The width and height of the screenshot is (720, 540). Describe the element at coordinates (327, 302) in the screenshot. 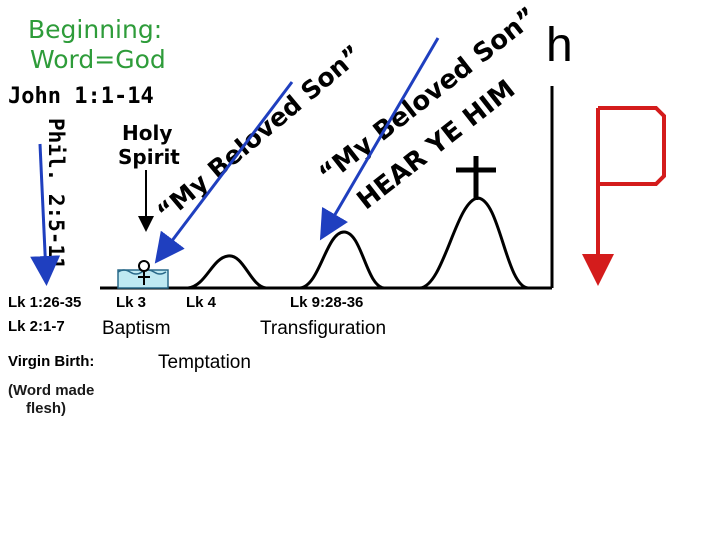

I see `lk-transfig-reference: Lk 9:28-36` at that location.